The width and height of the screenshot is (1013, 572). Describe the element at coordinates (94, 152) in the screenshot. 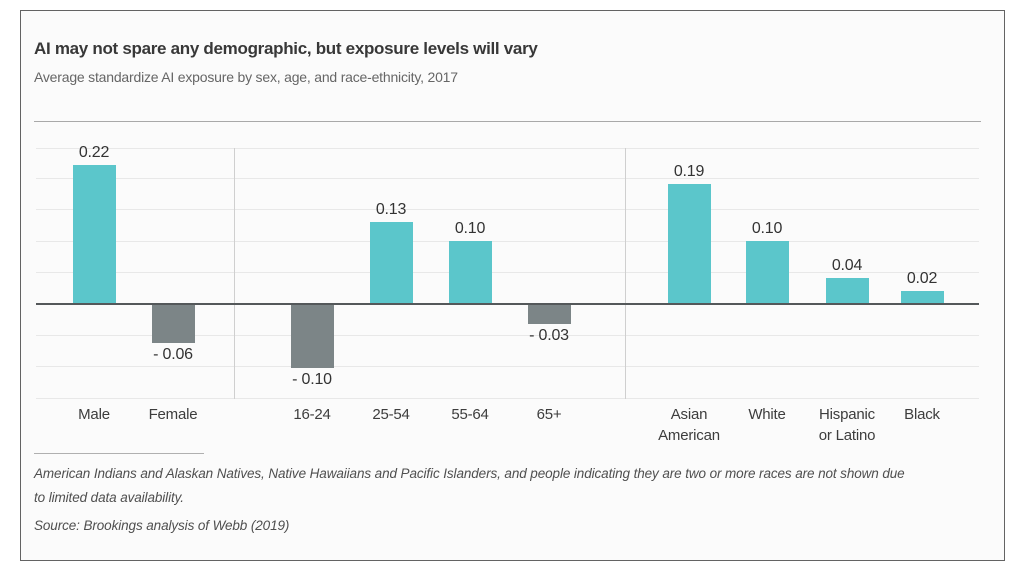

I see `value-label: 0.22` at that location.